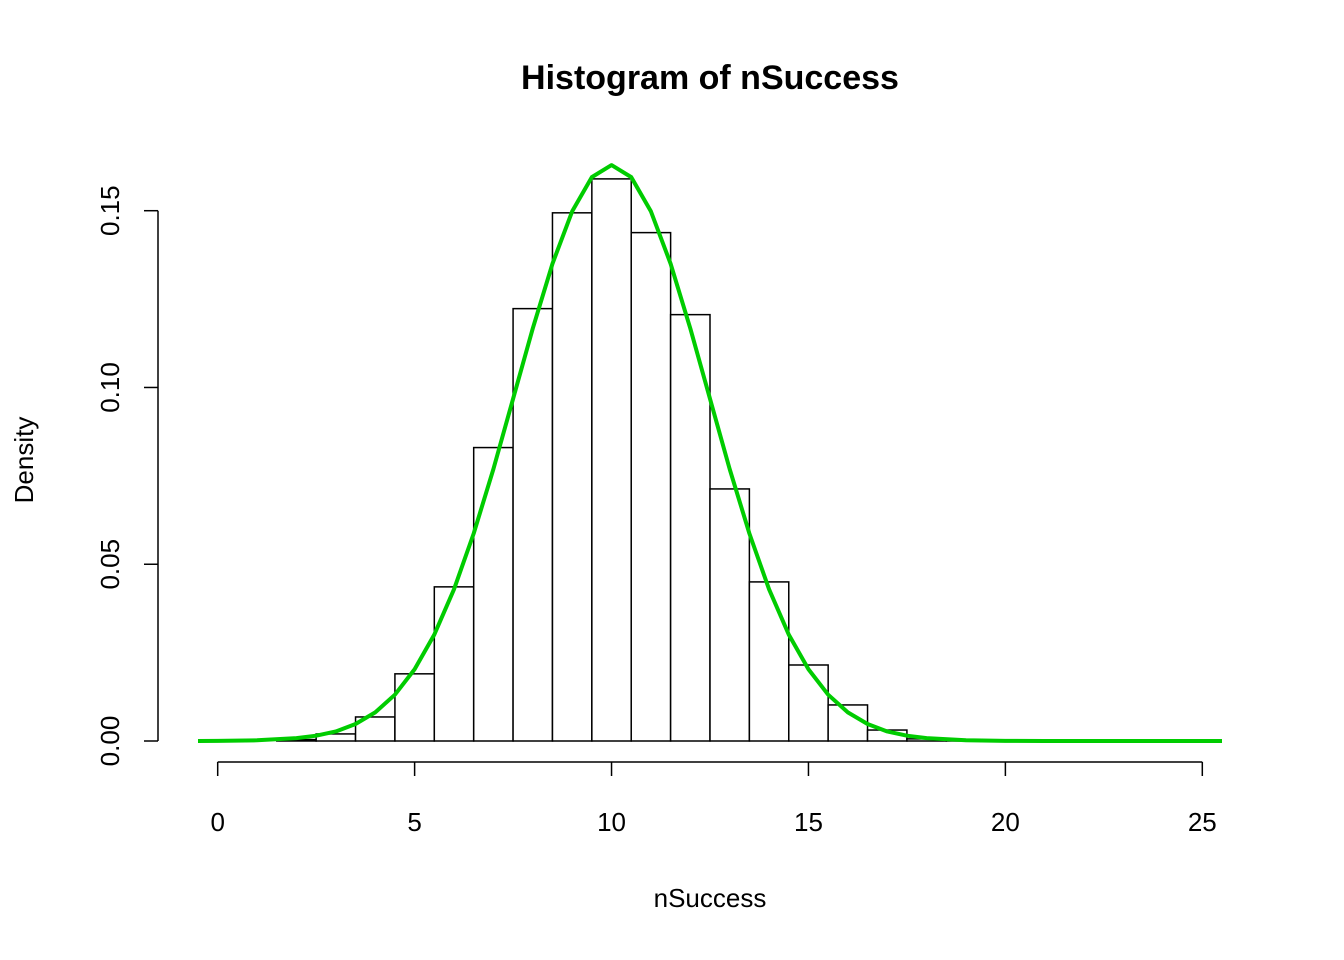 This screenshot has width=1344, height=960. I want to click on y-tick-label: 0.05, so click(110, 564).